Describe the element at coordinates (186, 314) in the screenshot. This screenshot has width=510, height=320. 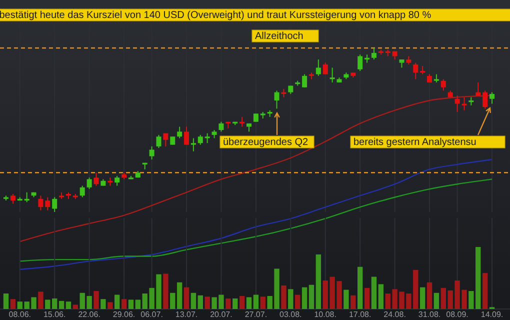
I see `x-tick-label: 13.07.` at that location.